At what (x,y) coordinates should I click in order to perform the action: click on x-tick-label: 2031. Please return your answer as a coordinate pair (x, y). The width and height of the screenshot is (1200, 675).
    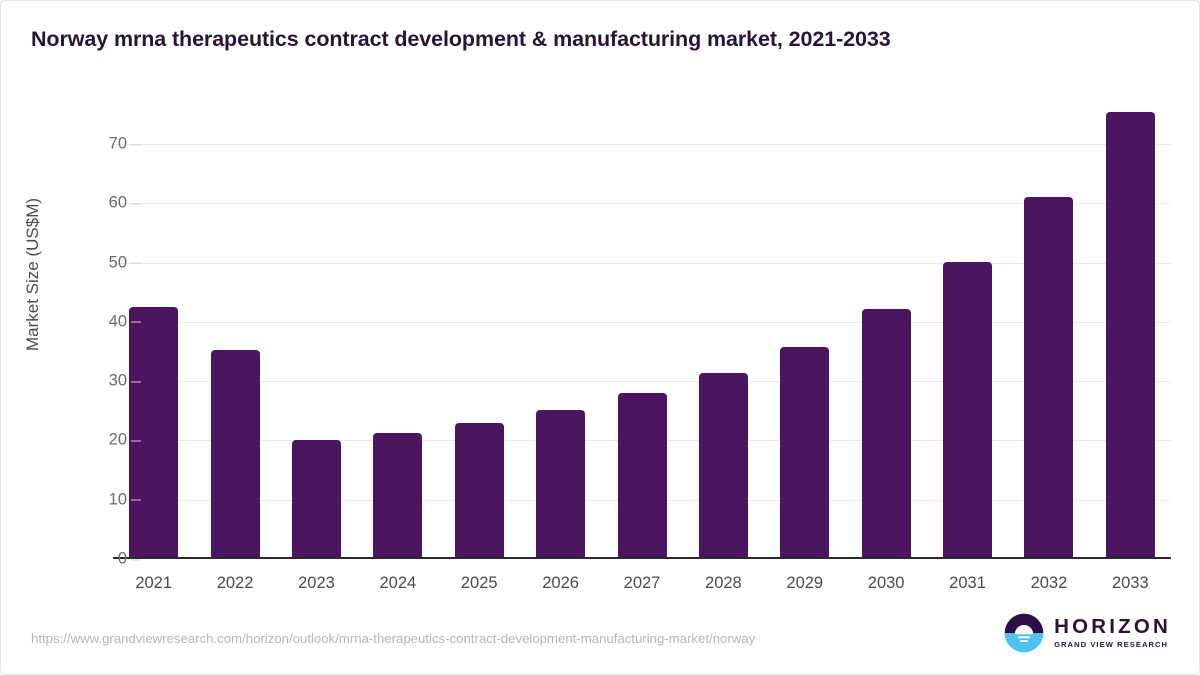
    Looking at the image, I should click on (967, 583).